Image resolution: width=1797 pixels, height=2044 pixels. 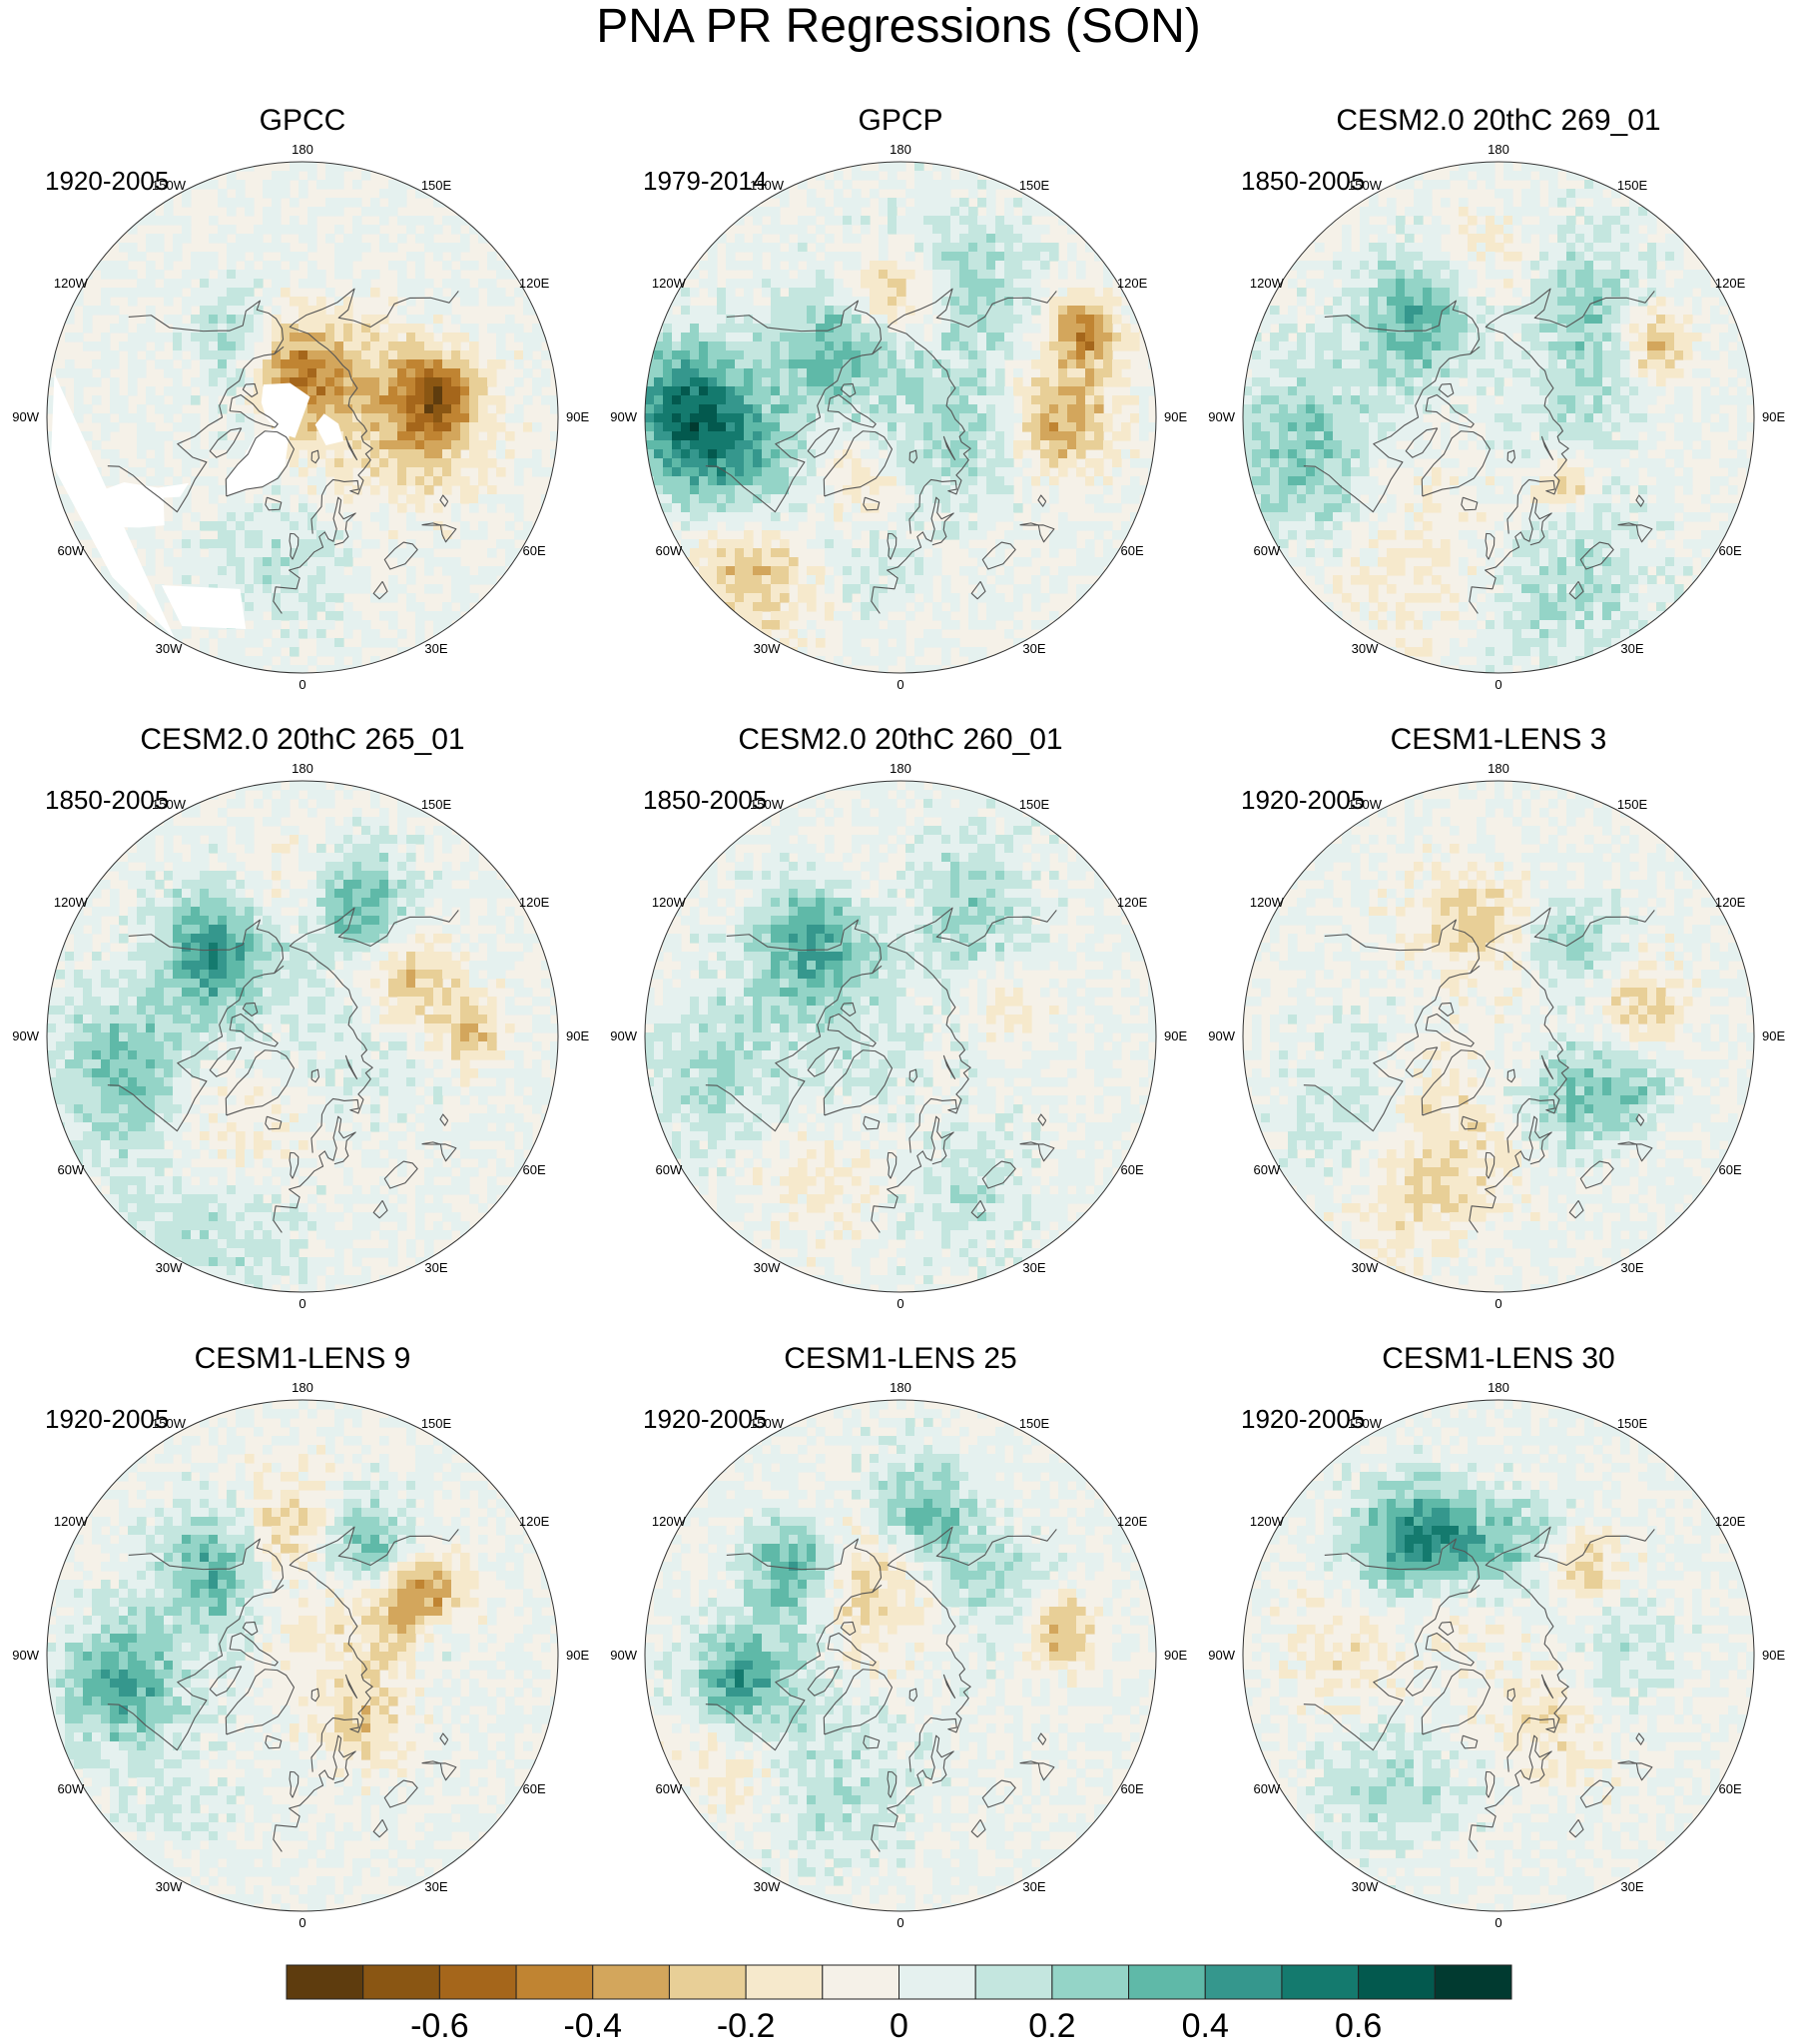 I want to click on colorbar-tick-label: 0.6, so click(x=1358, y=2025).